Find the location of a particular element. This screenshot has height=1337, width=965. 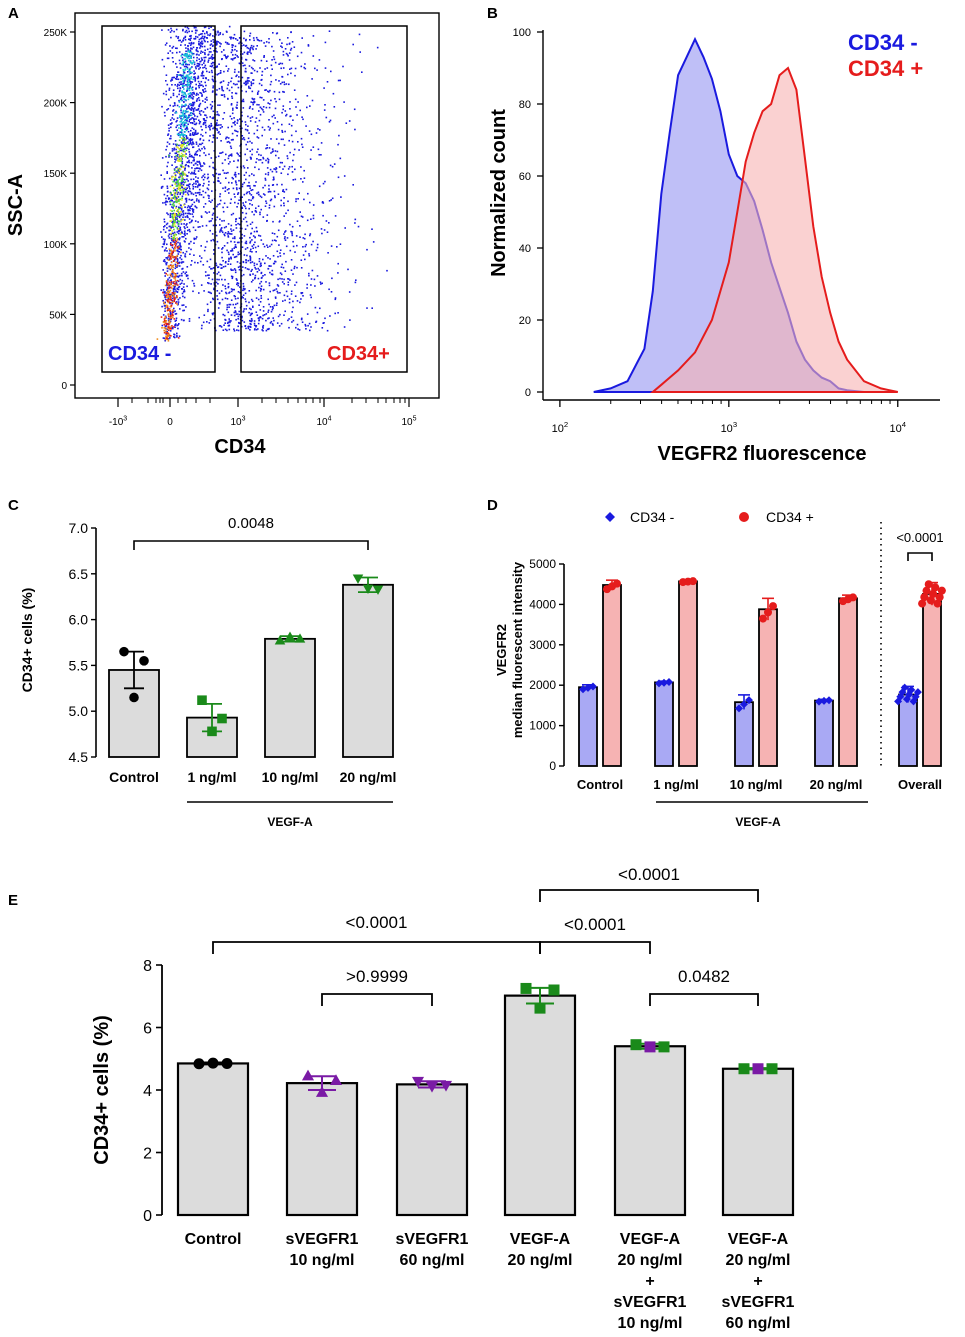

y-tick-label: 0 is located at coordinates (64, 386).